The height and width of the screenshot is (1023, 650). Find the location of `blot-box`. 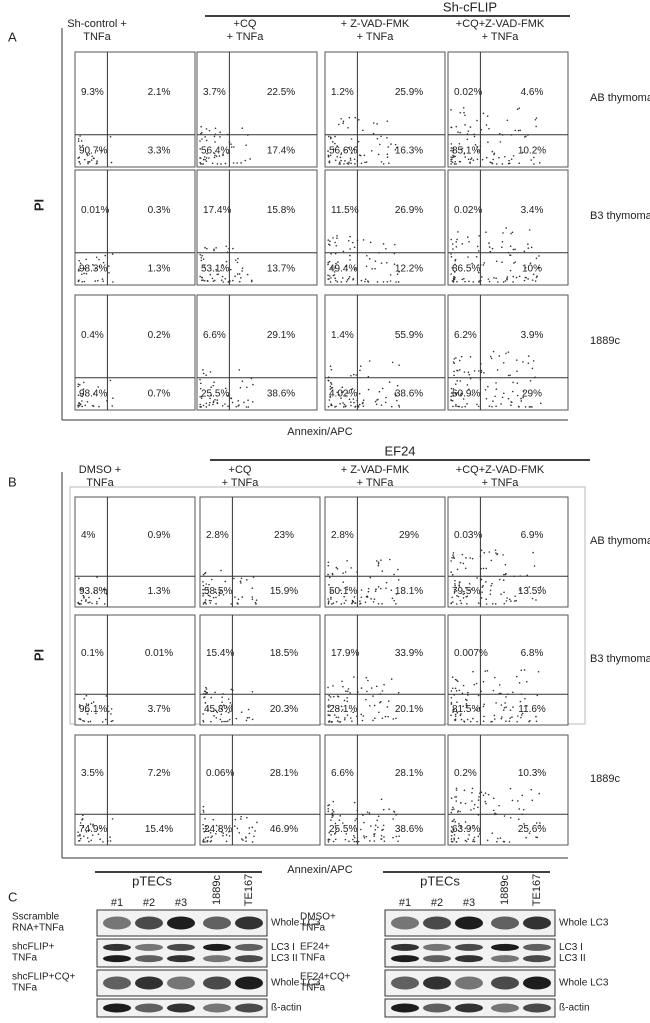

blot-box is located at coordinates (470, 953).